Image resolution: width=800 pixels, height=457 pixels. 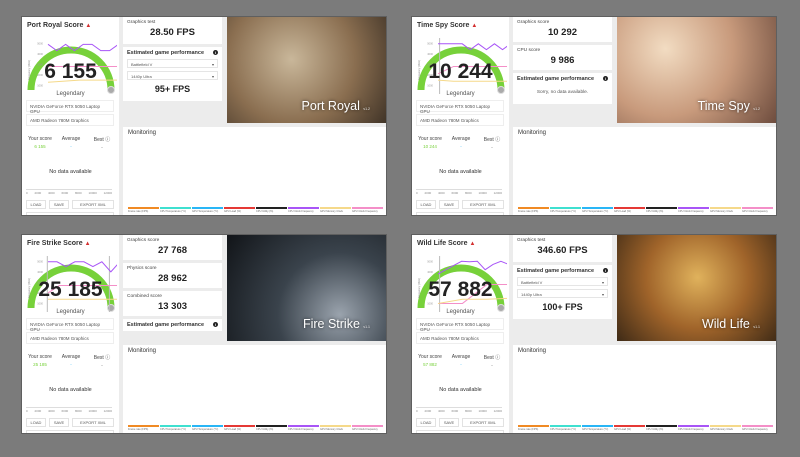 What do you see at coordinates (430, 364) in the screenshot?
I see `your-score-value: 57 882` at bounding box center [430, 364].